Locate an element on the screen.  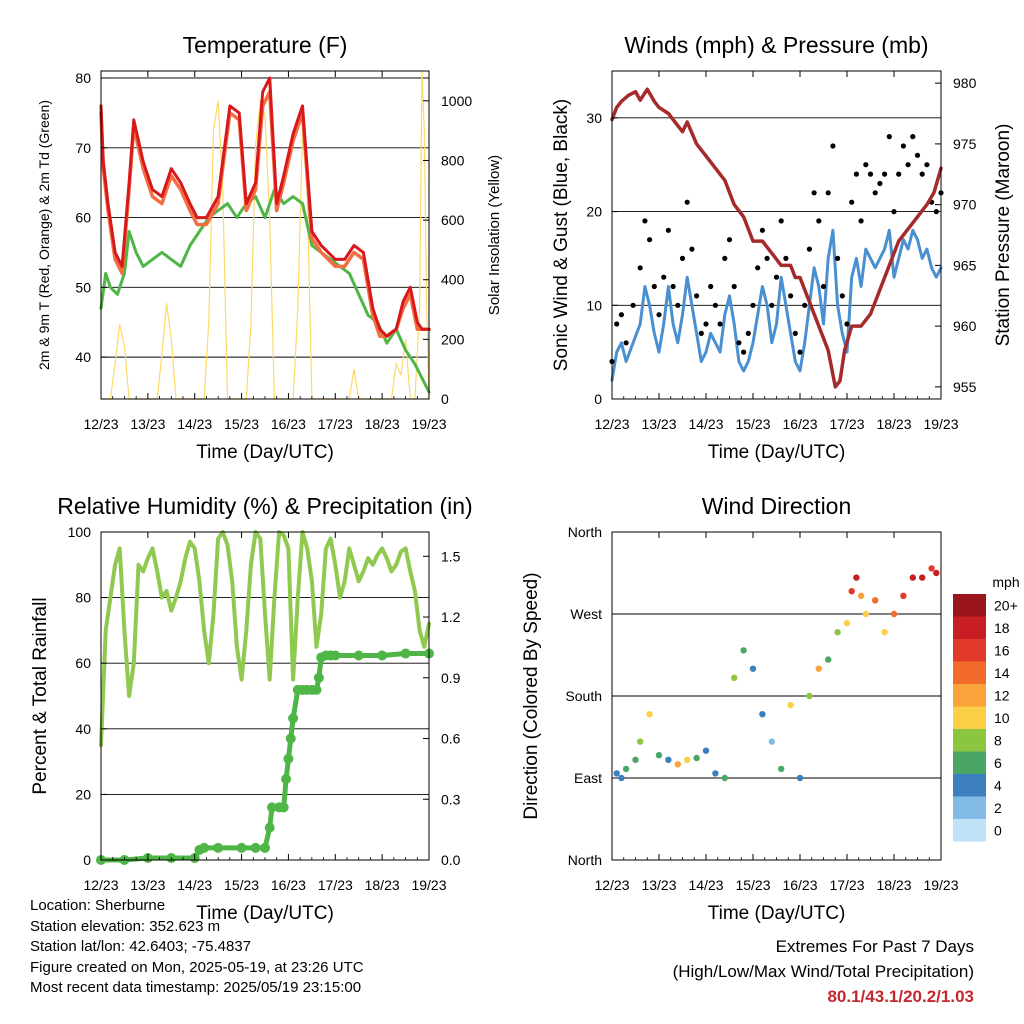
y-tick-label: North is located at coordinates (585, 532).